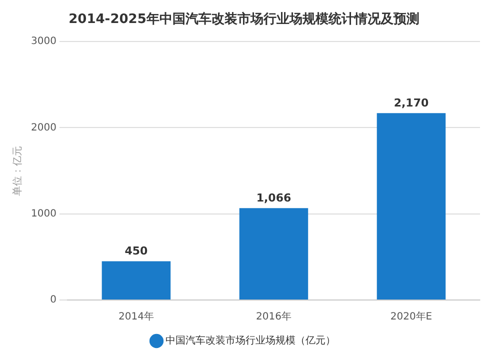  Describe the element at coordinates (43, 128) in the screenshot. I see `y-tick-label: 2000` at that location.